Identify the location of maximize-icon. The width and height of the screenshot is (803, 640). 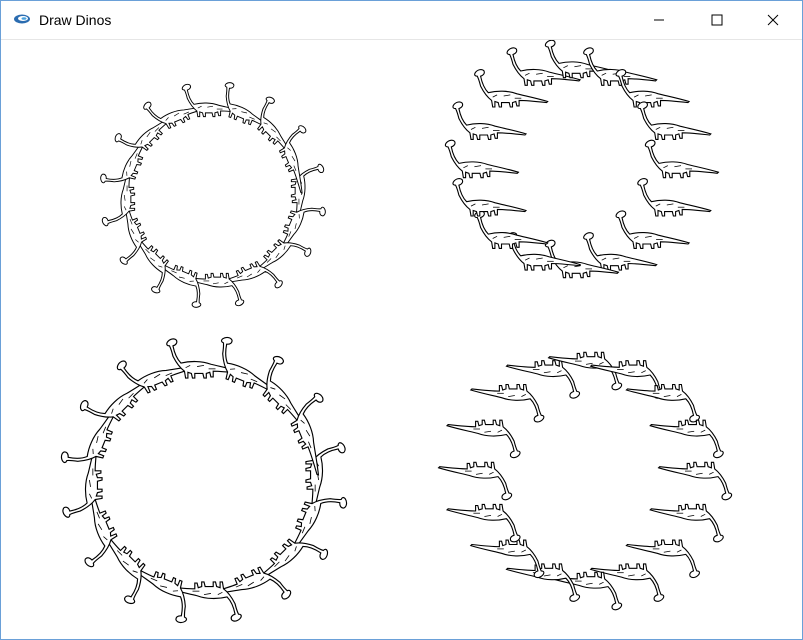
(717, 20).